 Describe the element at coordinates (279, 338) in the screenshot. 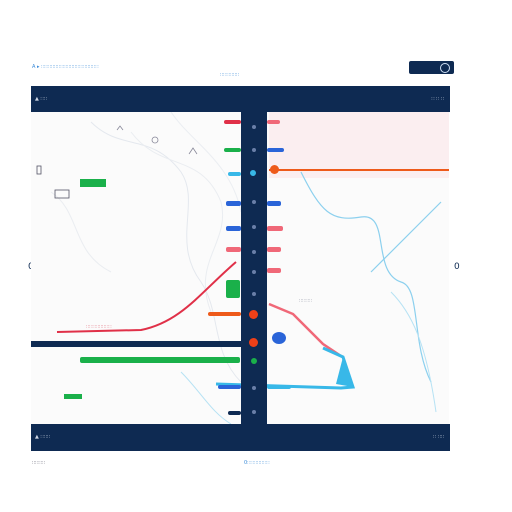

I see `blue-location-marker` at that location.